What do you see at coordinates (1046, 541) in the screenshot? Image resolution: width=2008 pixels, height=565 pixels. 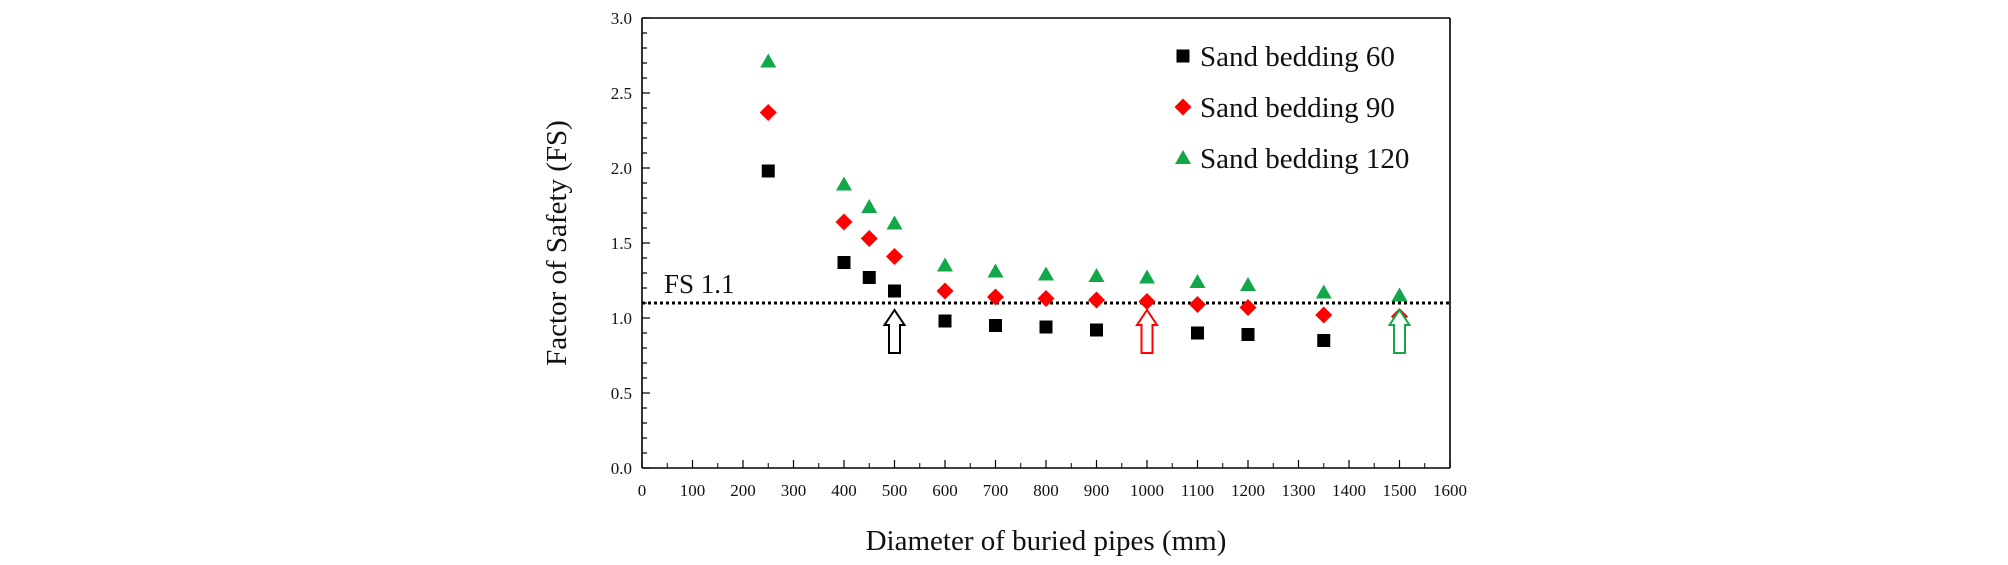 I see `x-axis-title: Diameter of buried pipes (mm)` at bounding box center [1046, 541].